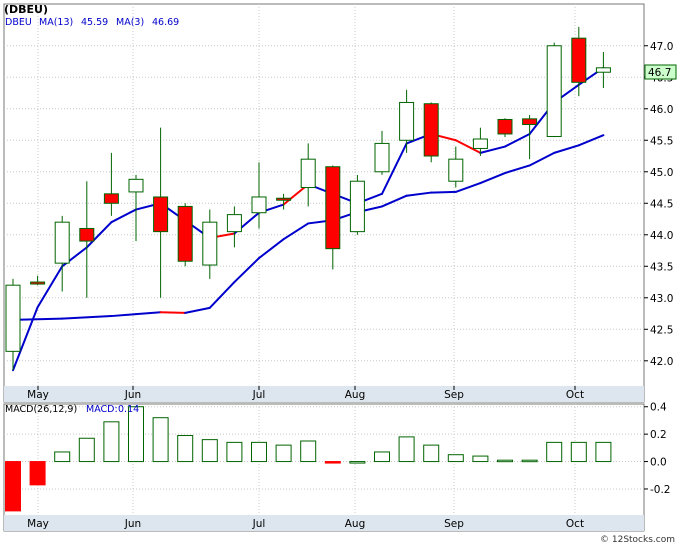 This screenshot has height=550, width=680. Describe the element at coordinates (637, 540) in the screenshot. I see `footer-credit: © 12Stocks.com` at that location.